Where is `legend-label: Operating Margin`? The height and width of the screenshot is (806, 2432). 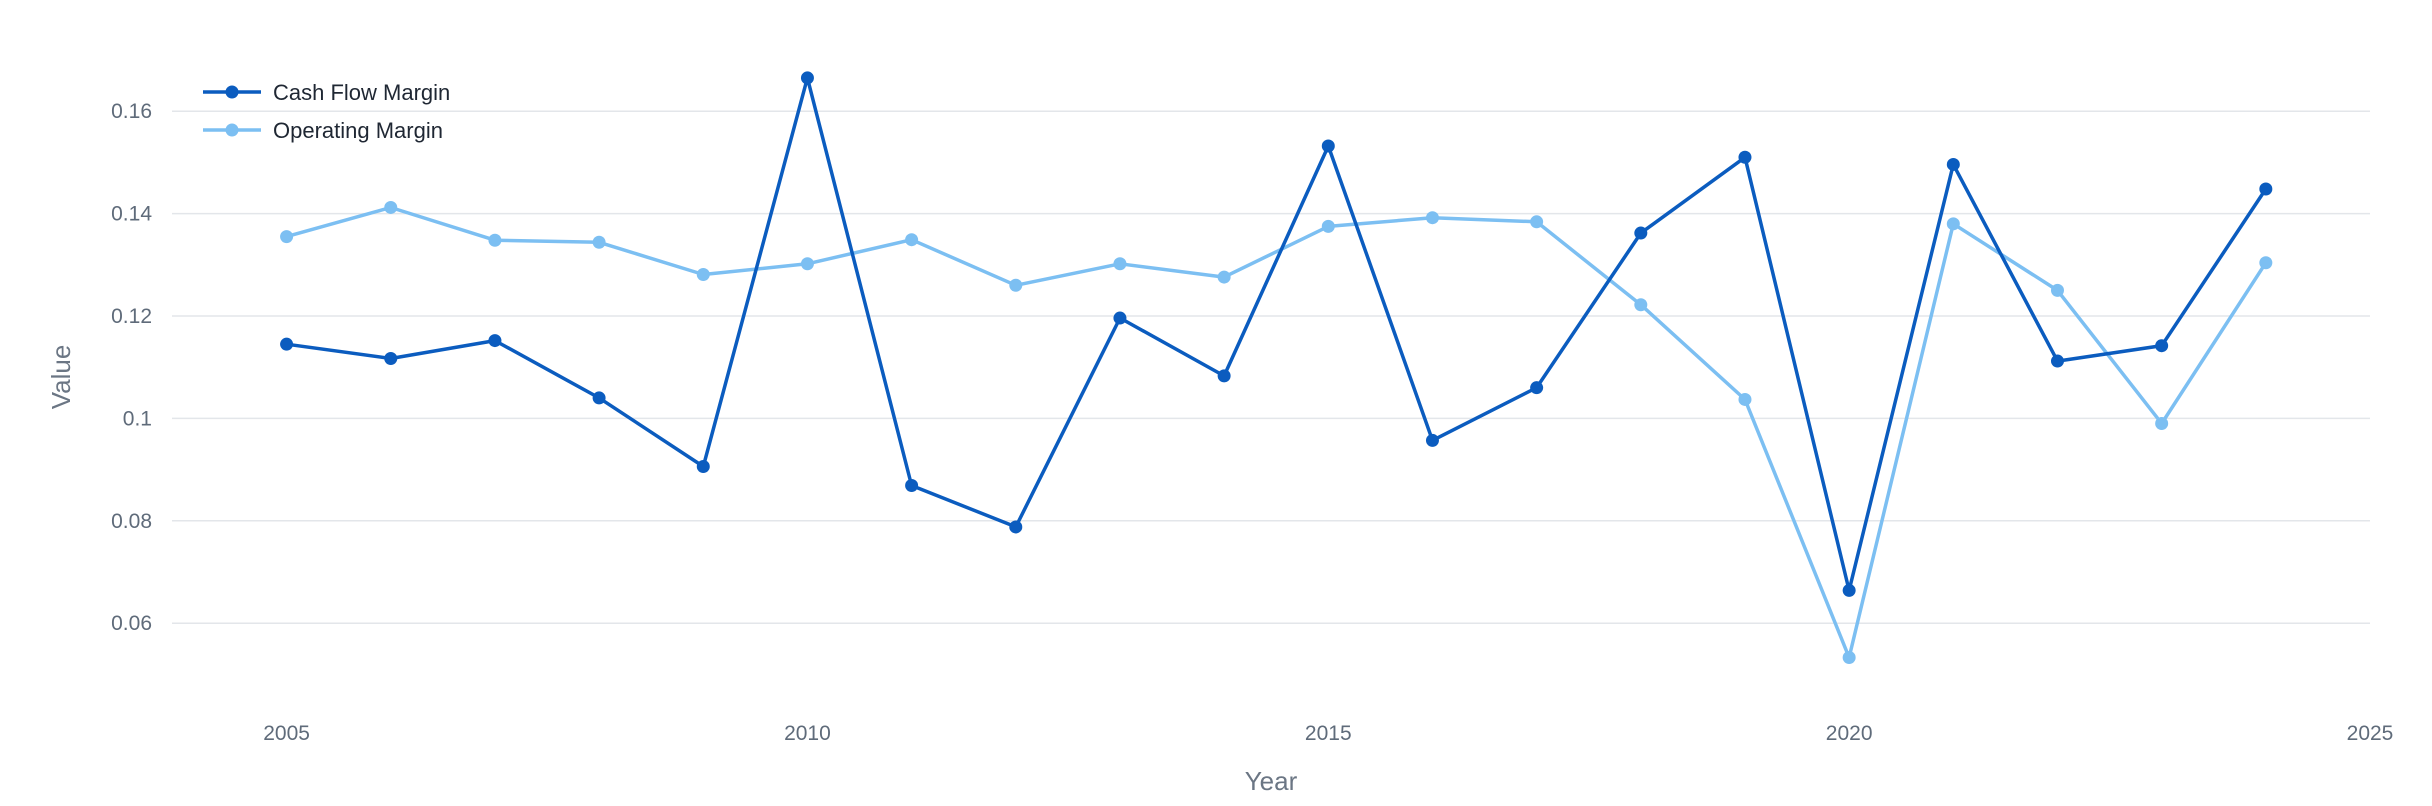 legend-label: Operating Margin is located at coordinates (358, 130).